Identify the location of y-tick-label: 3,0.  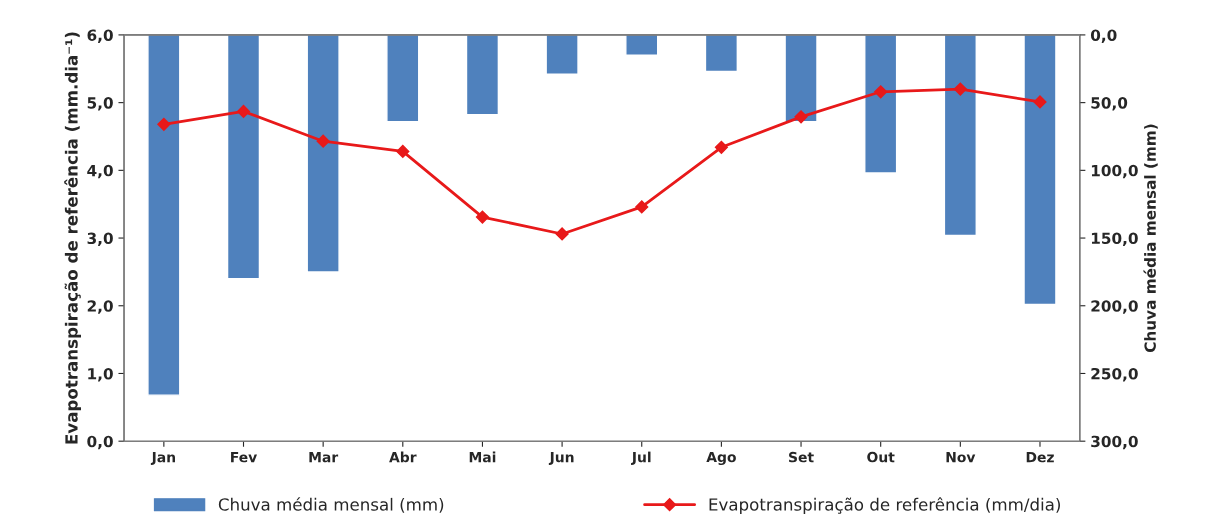
(100, 239).